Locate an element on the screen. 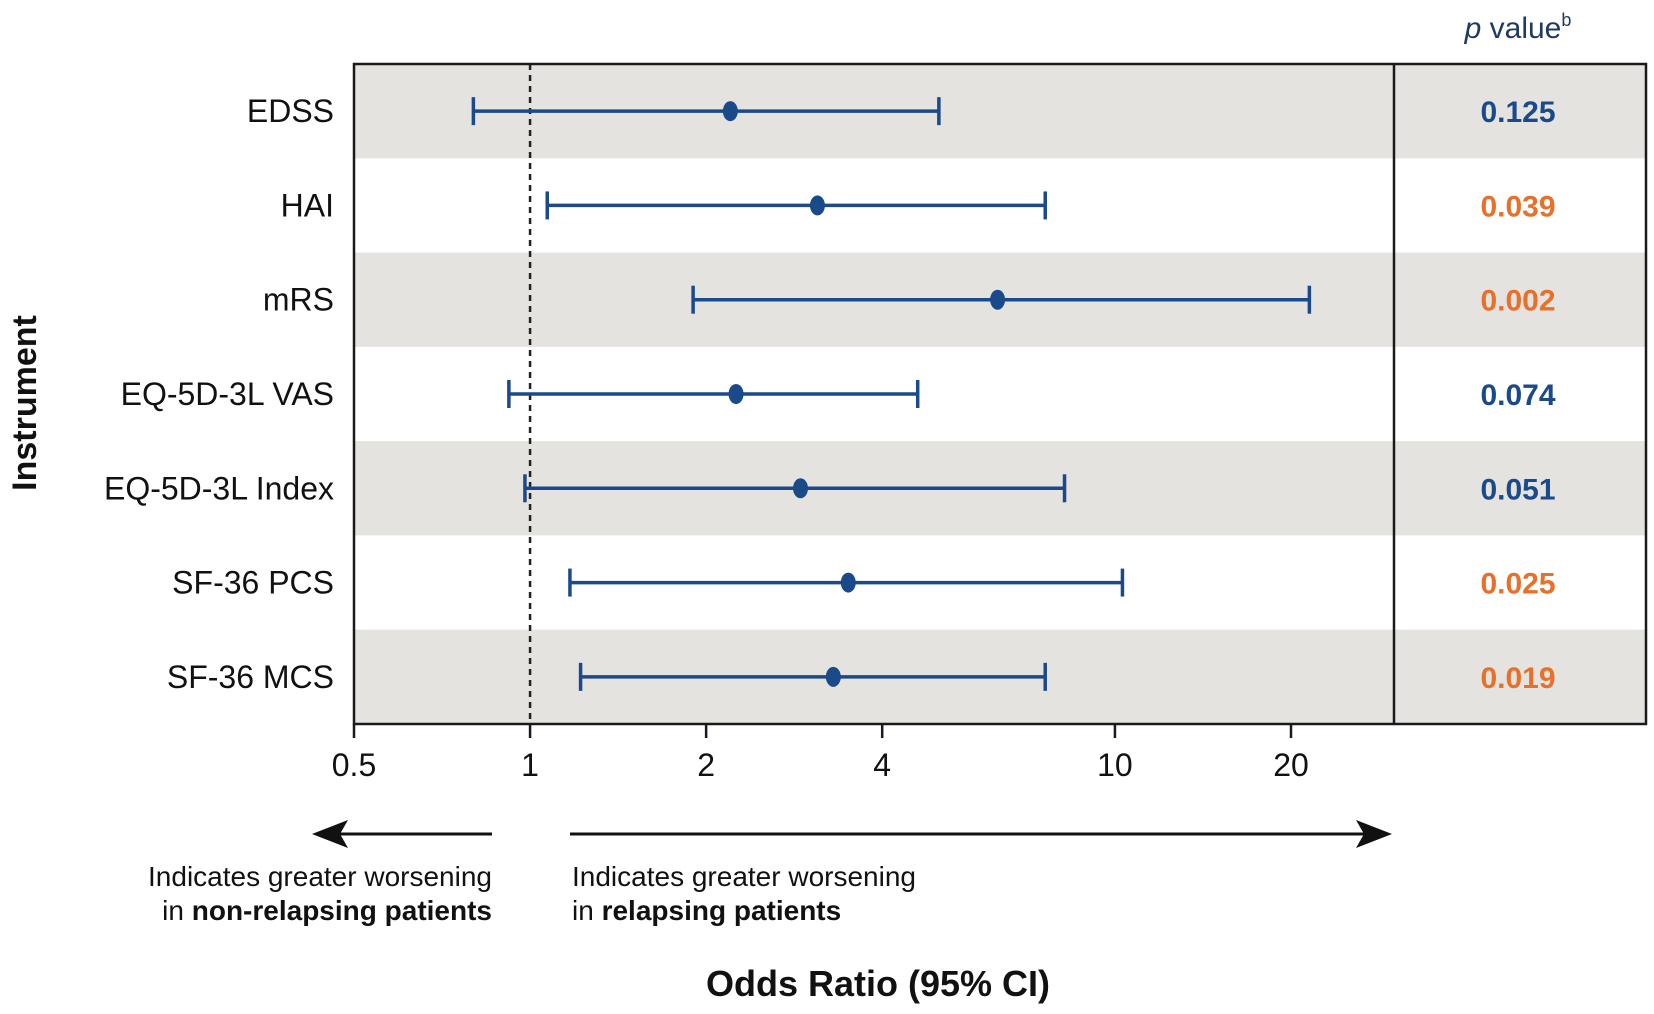 The height and width of the screenshot is (1014, 1654). right-annotation-line1: Indicates greater worsening is located at coordinates (744, 876).